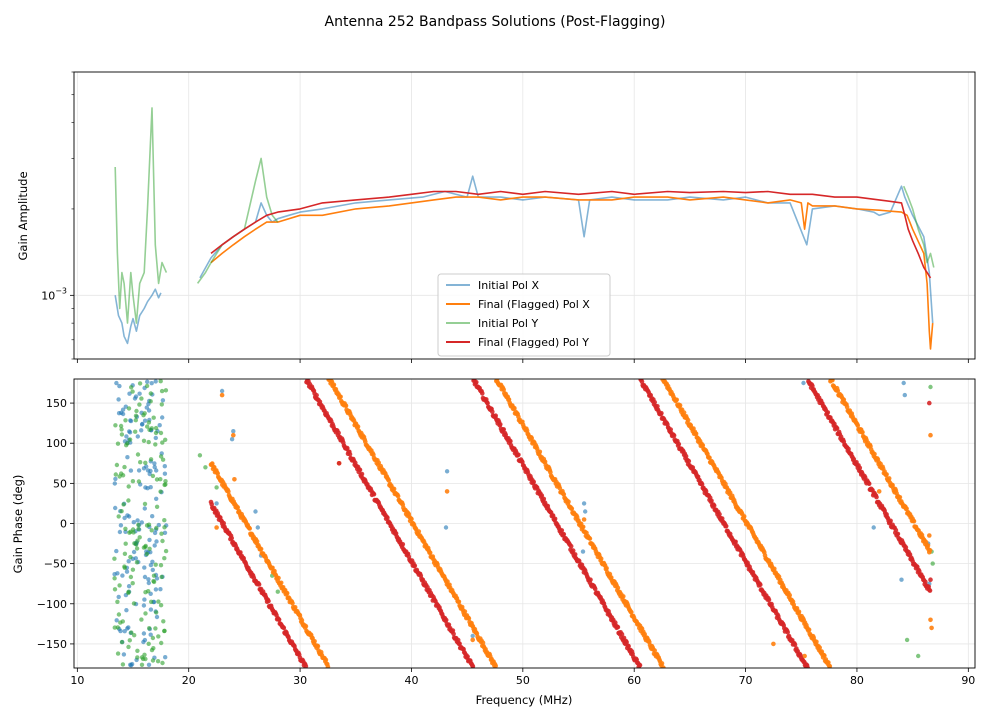  I want to click on phase-ytick-label: 50, so click(60, 483).